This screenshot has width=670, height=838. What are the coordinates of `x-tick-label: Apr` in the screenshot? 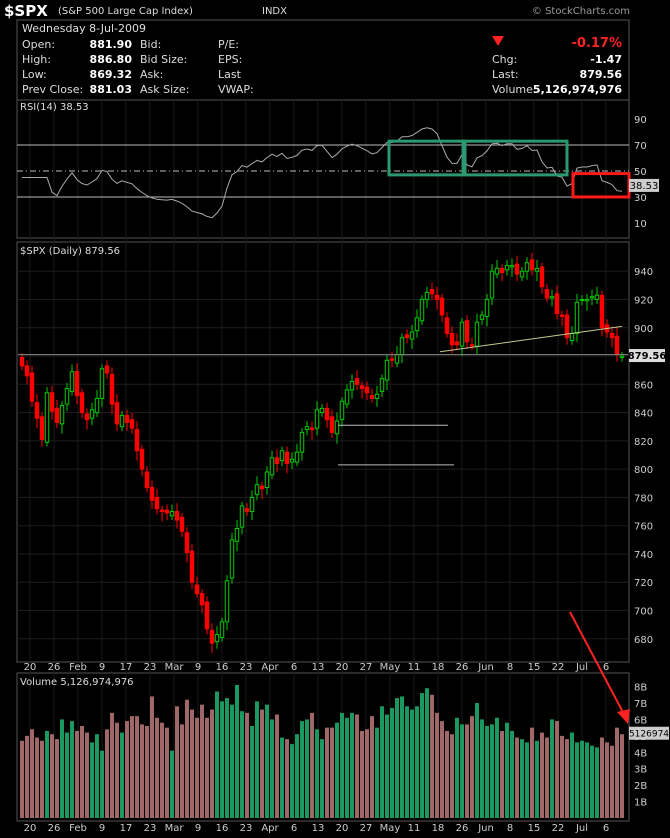 It's located at (270, 667).